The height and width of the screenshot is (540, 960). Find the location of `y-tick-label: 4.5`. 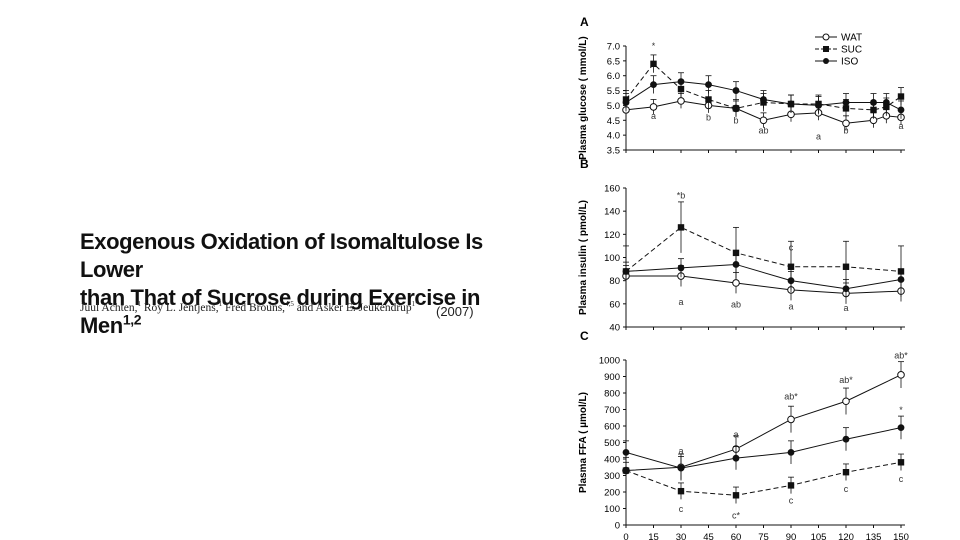

y-tick-label: 4.5 is located at coordinates (613, 121).